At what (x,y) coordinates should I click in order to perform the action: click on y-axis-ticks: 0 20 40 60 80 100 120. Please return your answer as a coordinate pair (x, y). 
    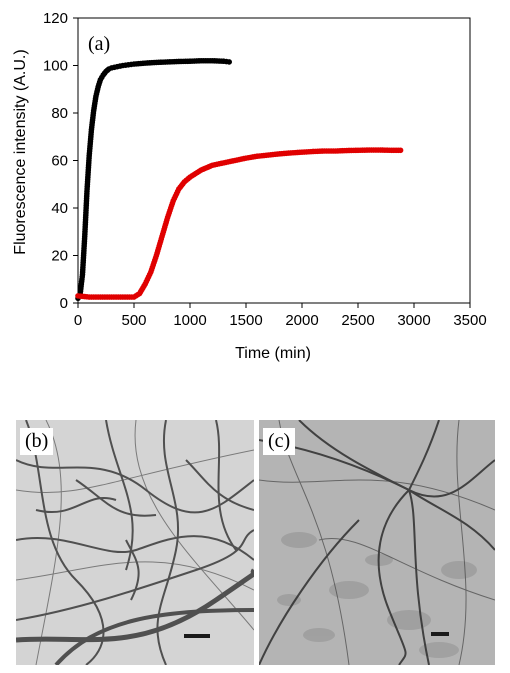
    Looking at the image, I should click on (60, 161).